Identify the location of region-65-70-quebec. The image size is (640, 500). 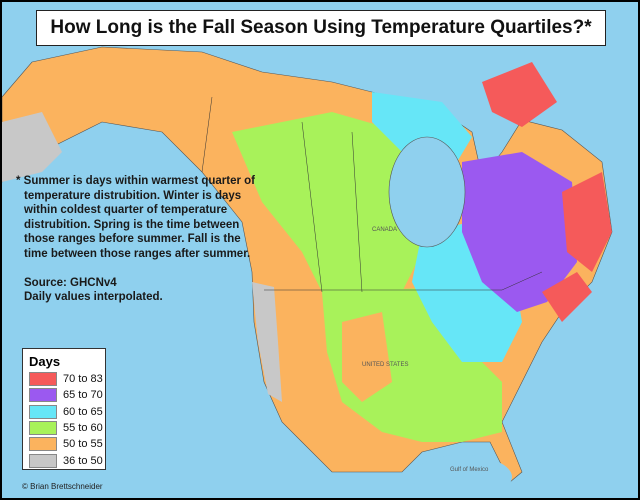
(519, 232).